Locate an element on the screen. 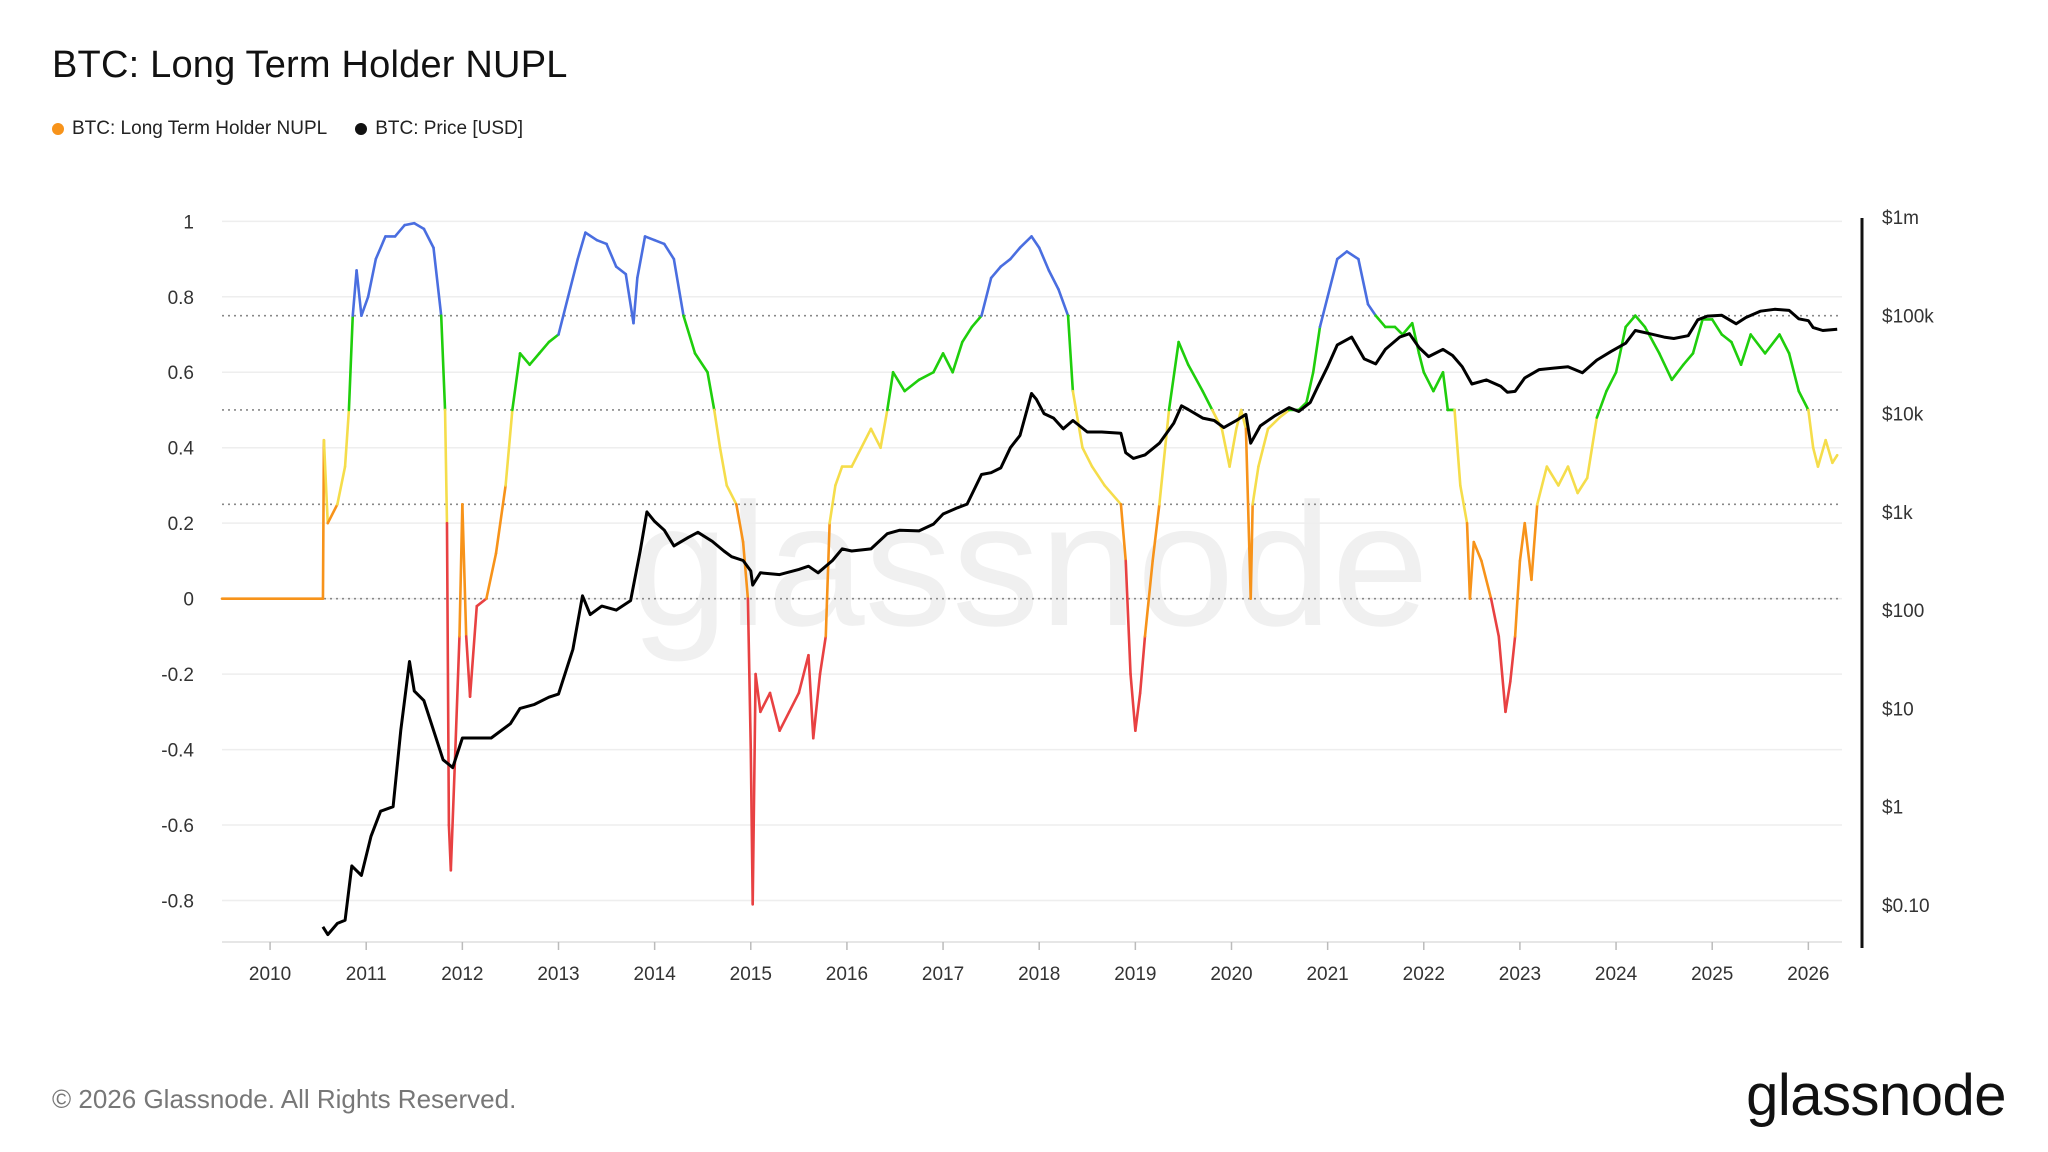 This screenshot has width=2048, height=1152. x-tick-label: 2017 is located at coordinates (943, 974).